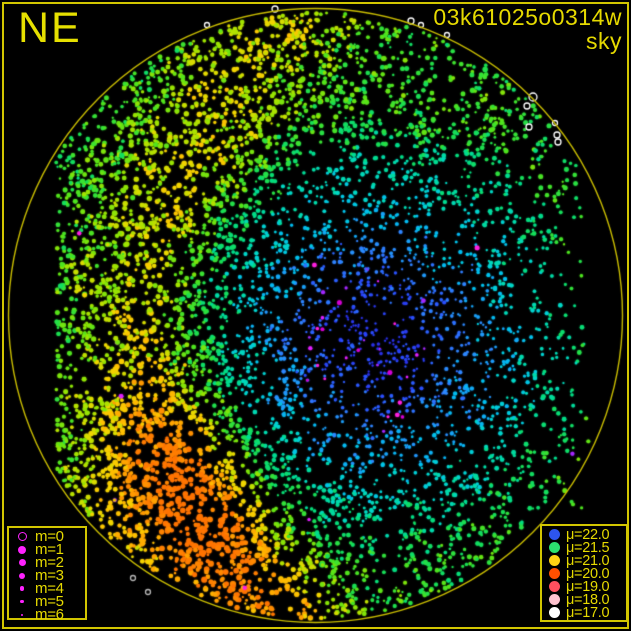 This screenshot has width=631, height=631. What do you see at coordinates (588, 547) in the screenshot?
I see `legend-label: μ=21.5` at bounding box center [588, 547].